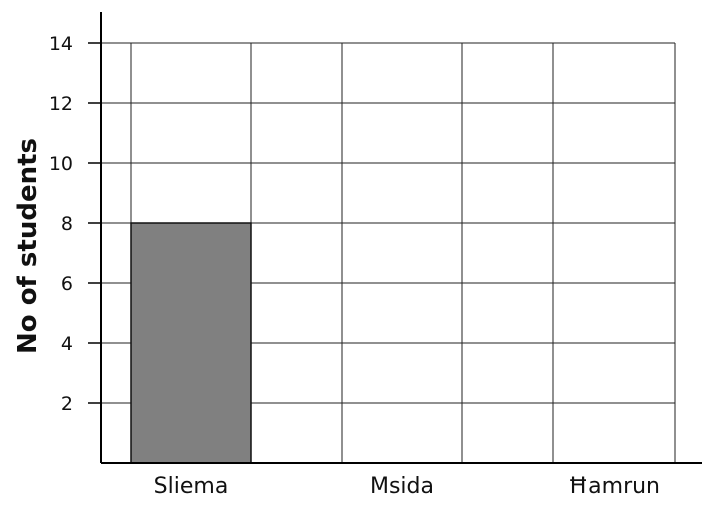  Describe the element at coordinates (75, 224) in the screenshot. I see `y-ticks: 2 4 6 8 10 12 14` at that location.